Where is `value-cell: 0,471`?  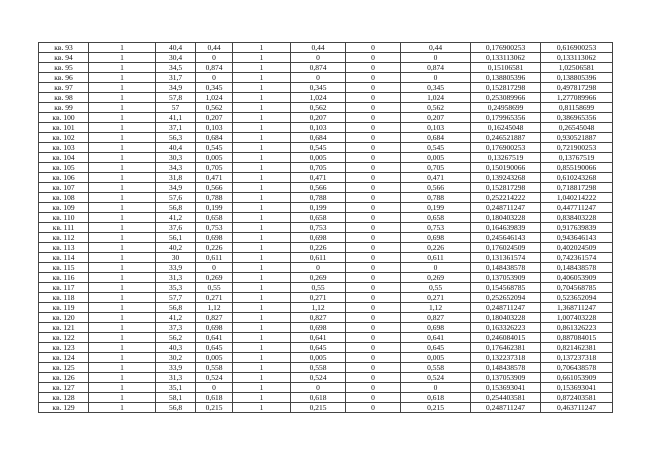
value-cell: 0,471 is located at coordinates (435, 177).